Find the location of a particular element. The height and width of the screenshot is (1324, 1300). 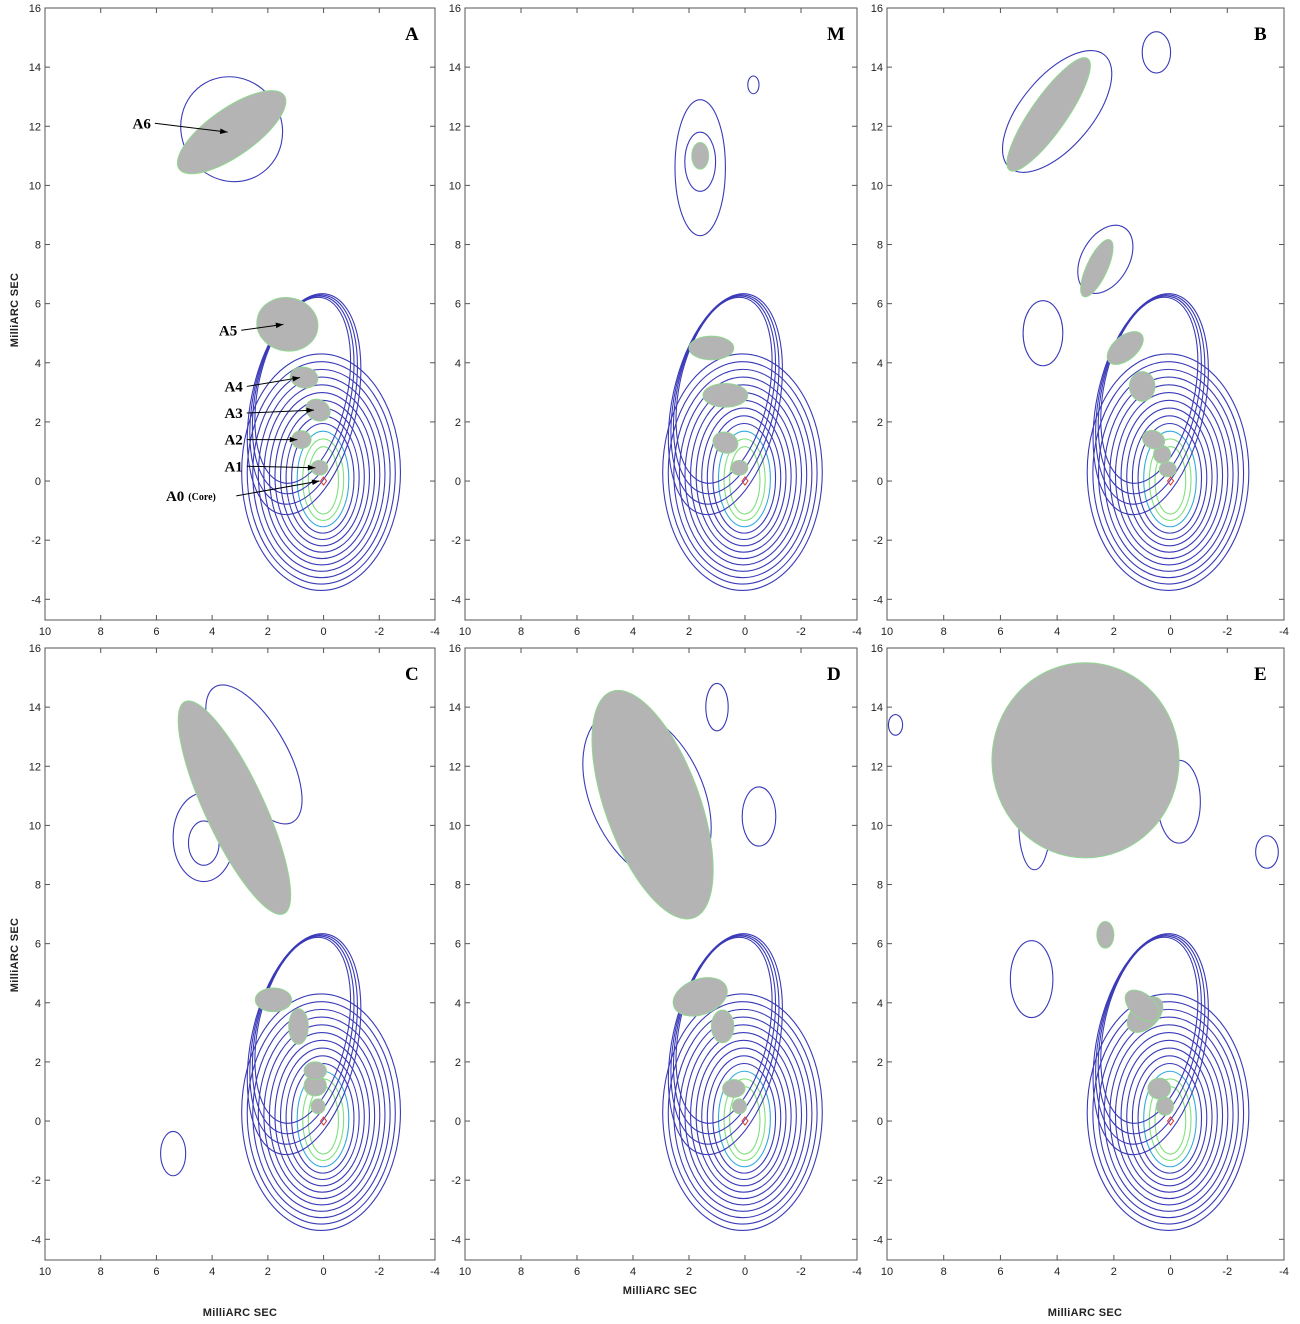

component-sublabel: (Core) is located at coordinates (202, 497).